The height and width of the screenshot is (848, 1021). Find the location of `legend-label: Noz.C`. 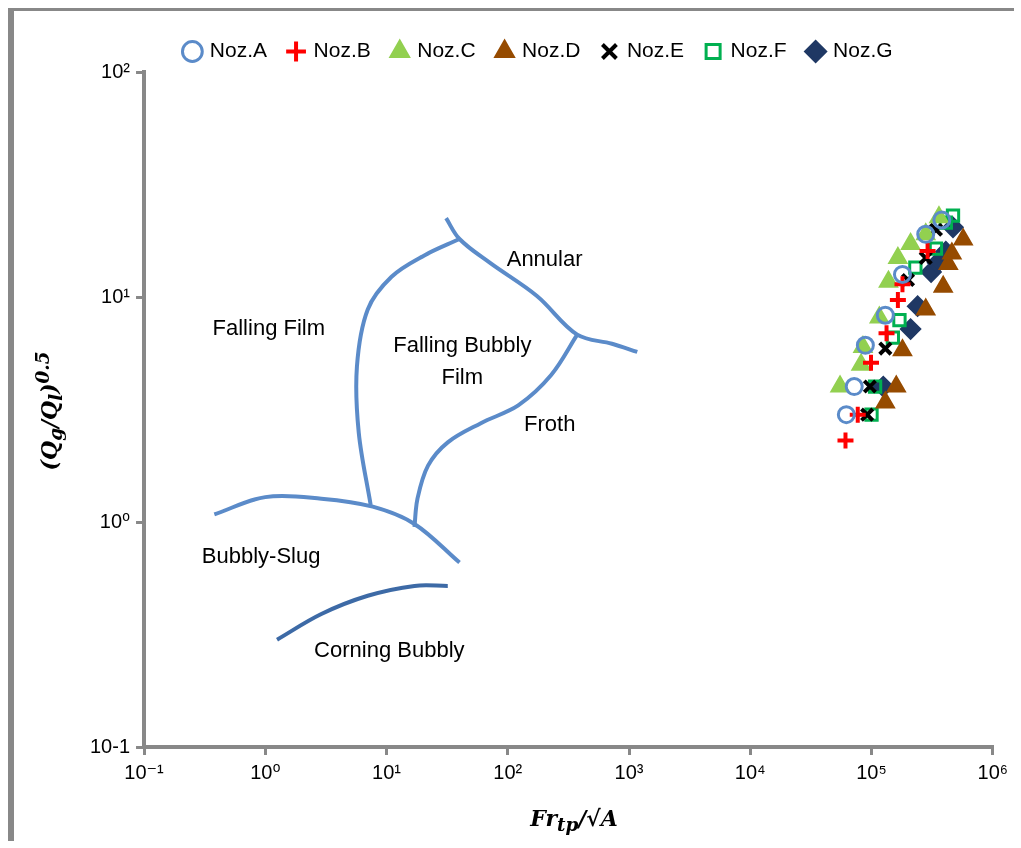

legend-label: Noz.C is located at coordinates (446, 50).